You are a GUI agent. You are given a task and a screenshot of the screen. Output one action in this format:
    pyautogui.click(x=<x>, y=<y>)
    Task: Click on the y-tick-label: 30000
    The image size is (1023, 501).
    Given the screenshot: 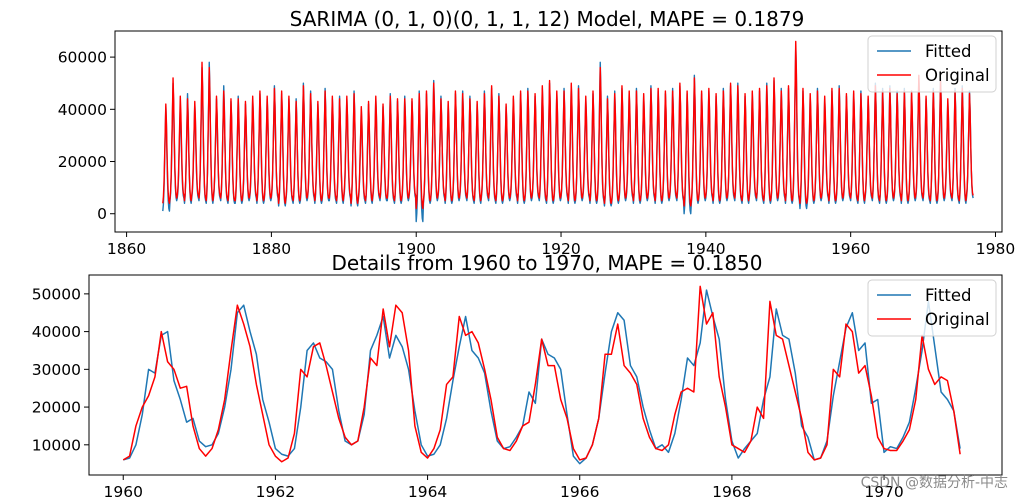 What is the action you would take?
    pyautogui.click(x=56, y=370)
    